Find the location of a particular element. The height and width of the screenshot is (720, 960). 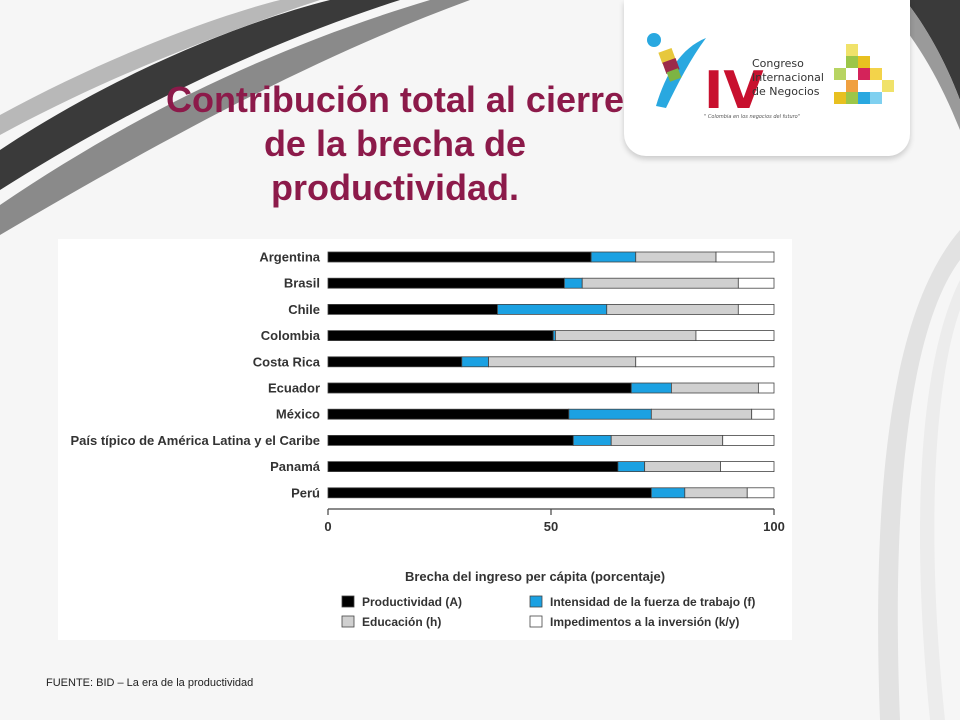

legend-label: Intensidad de la fuerza de trabajo (f) is located at coordinates (652, 602).